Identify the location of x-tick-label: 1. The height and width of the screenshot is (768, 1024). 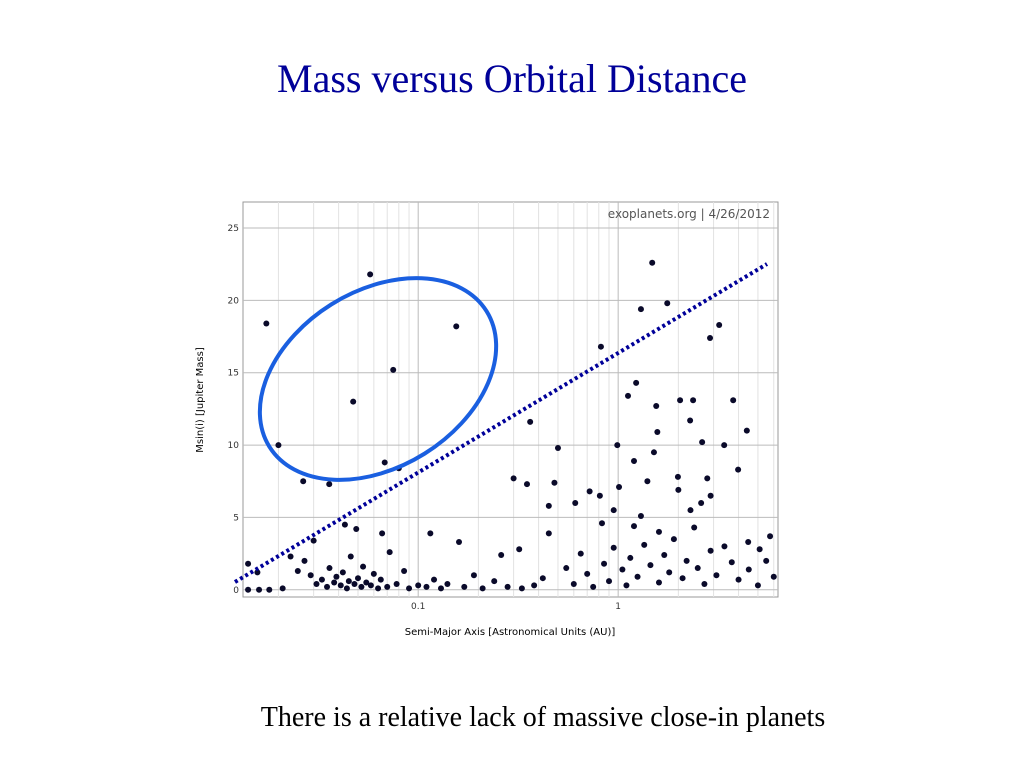
(618, 607).